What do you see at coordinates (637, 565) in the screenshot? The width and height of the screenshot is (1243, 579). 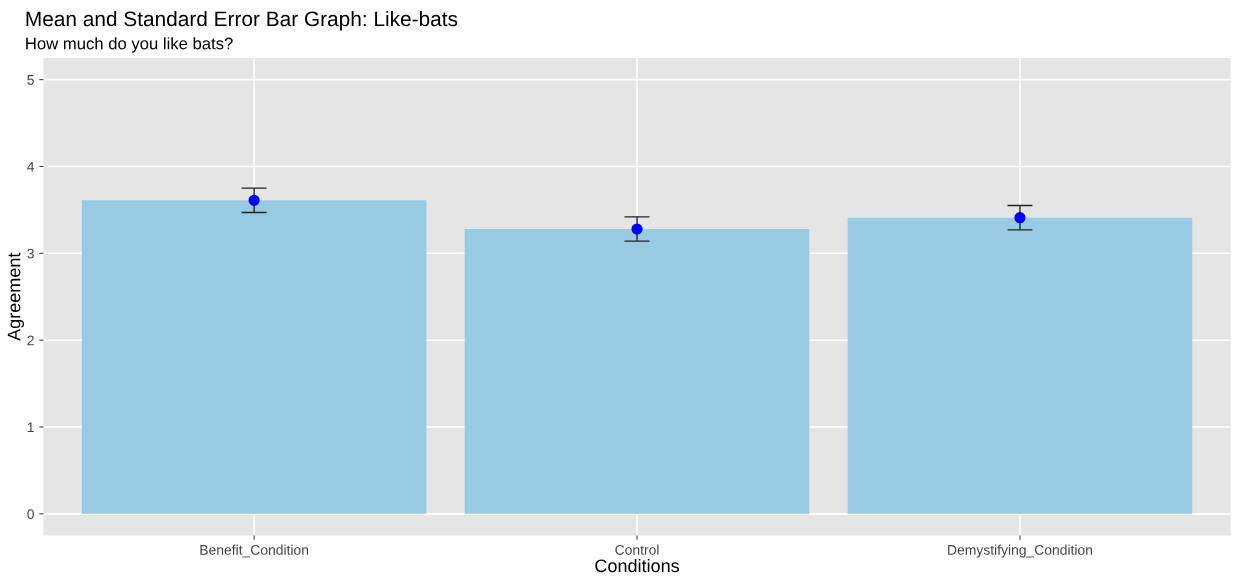 I see `x-axis-title: Conditions` at bounding box center [637, 565].